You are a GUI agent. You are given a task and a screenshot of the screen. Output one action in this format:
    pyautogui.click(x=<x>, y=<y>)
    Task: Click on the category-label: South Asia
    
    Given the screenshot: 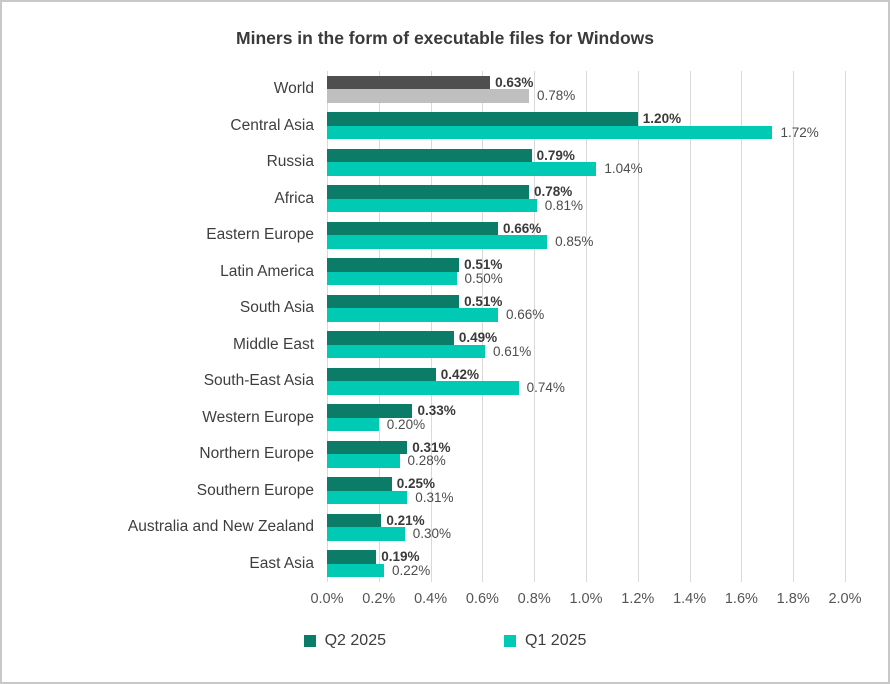 What is the action you would take?
    pyautogui.click(x=276, y=308)
    